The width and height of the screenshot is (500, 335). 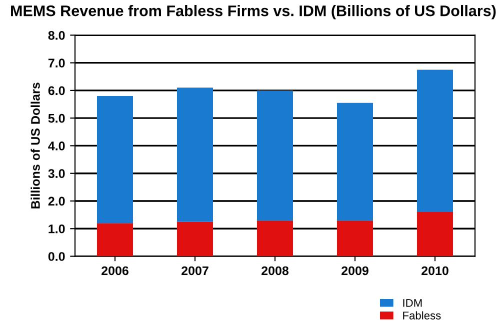 I want to click on y-tick-label: 3.0, so click(x=56, y=173).